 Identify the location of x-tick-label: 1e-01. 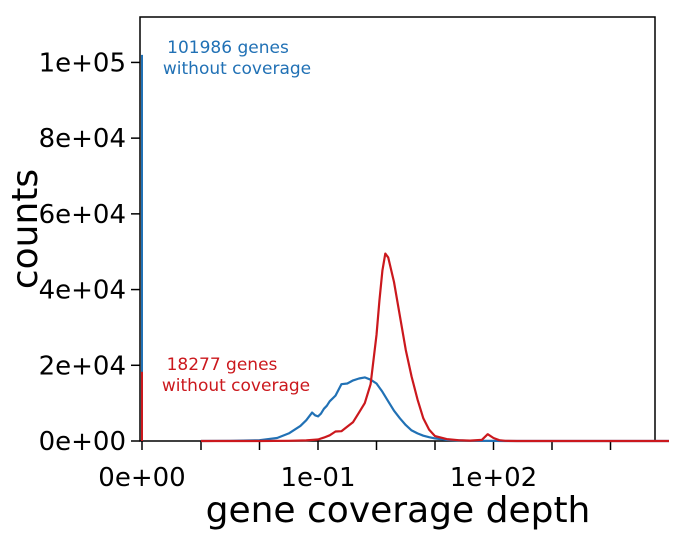
(317, 478).